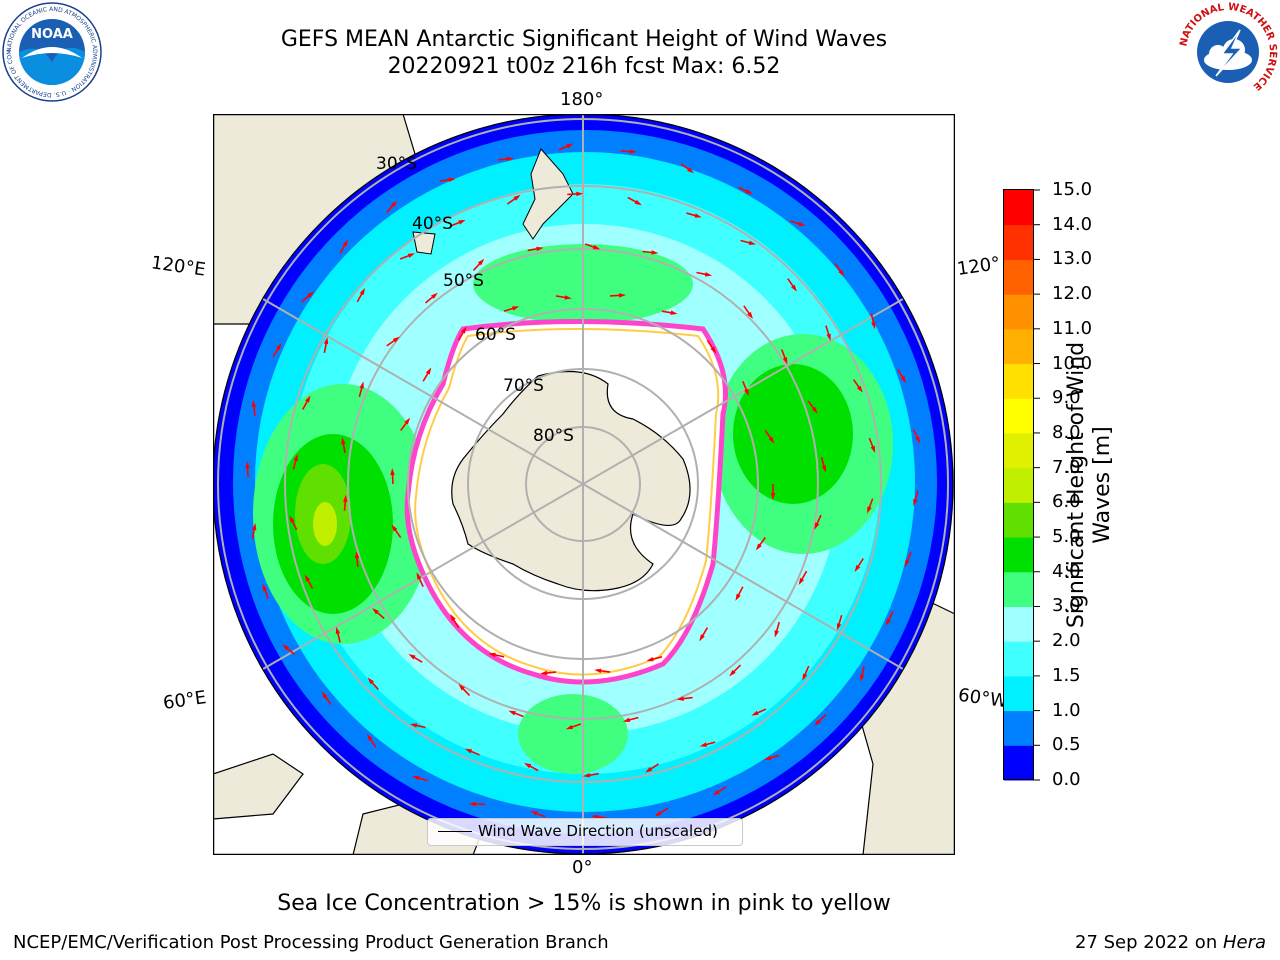  What do you see at coordinates (1072, 328) in the screenshot?
I see `colorbar-tick-label: 11.0` at bounding box center [1072, 328].